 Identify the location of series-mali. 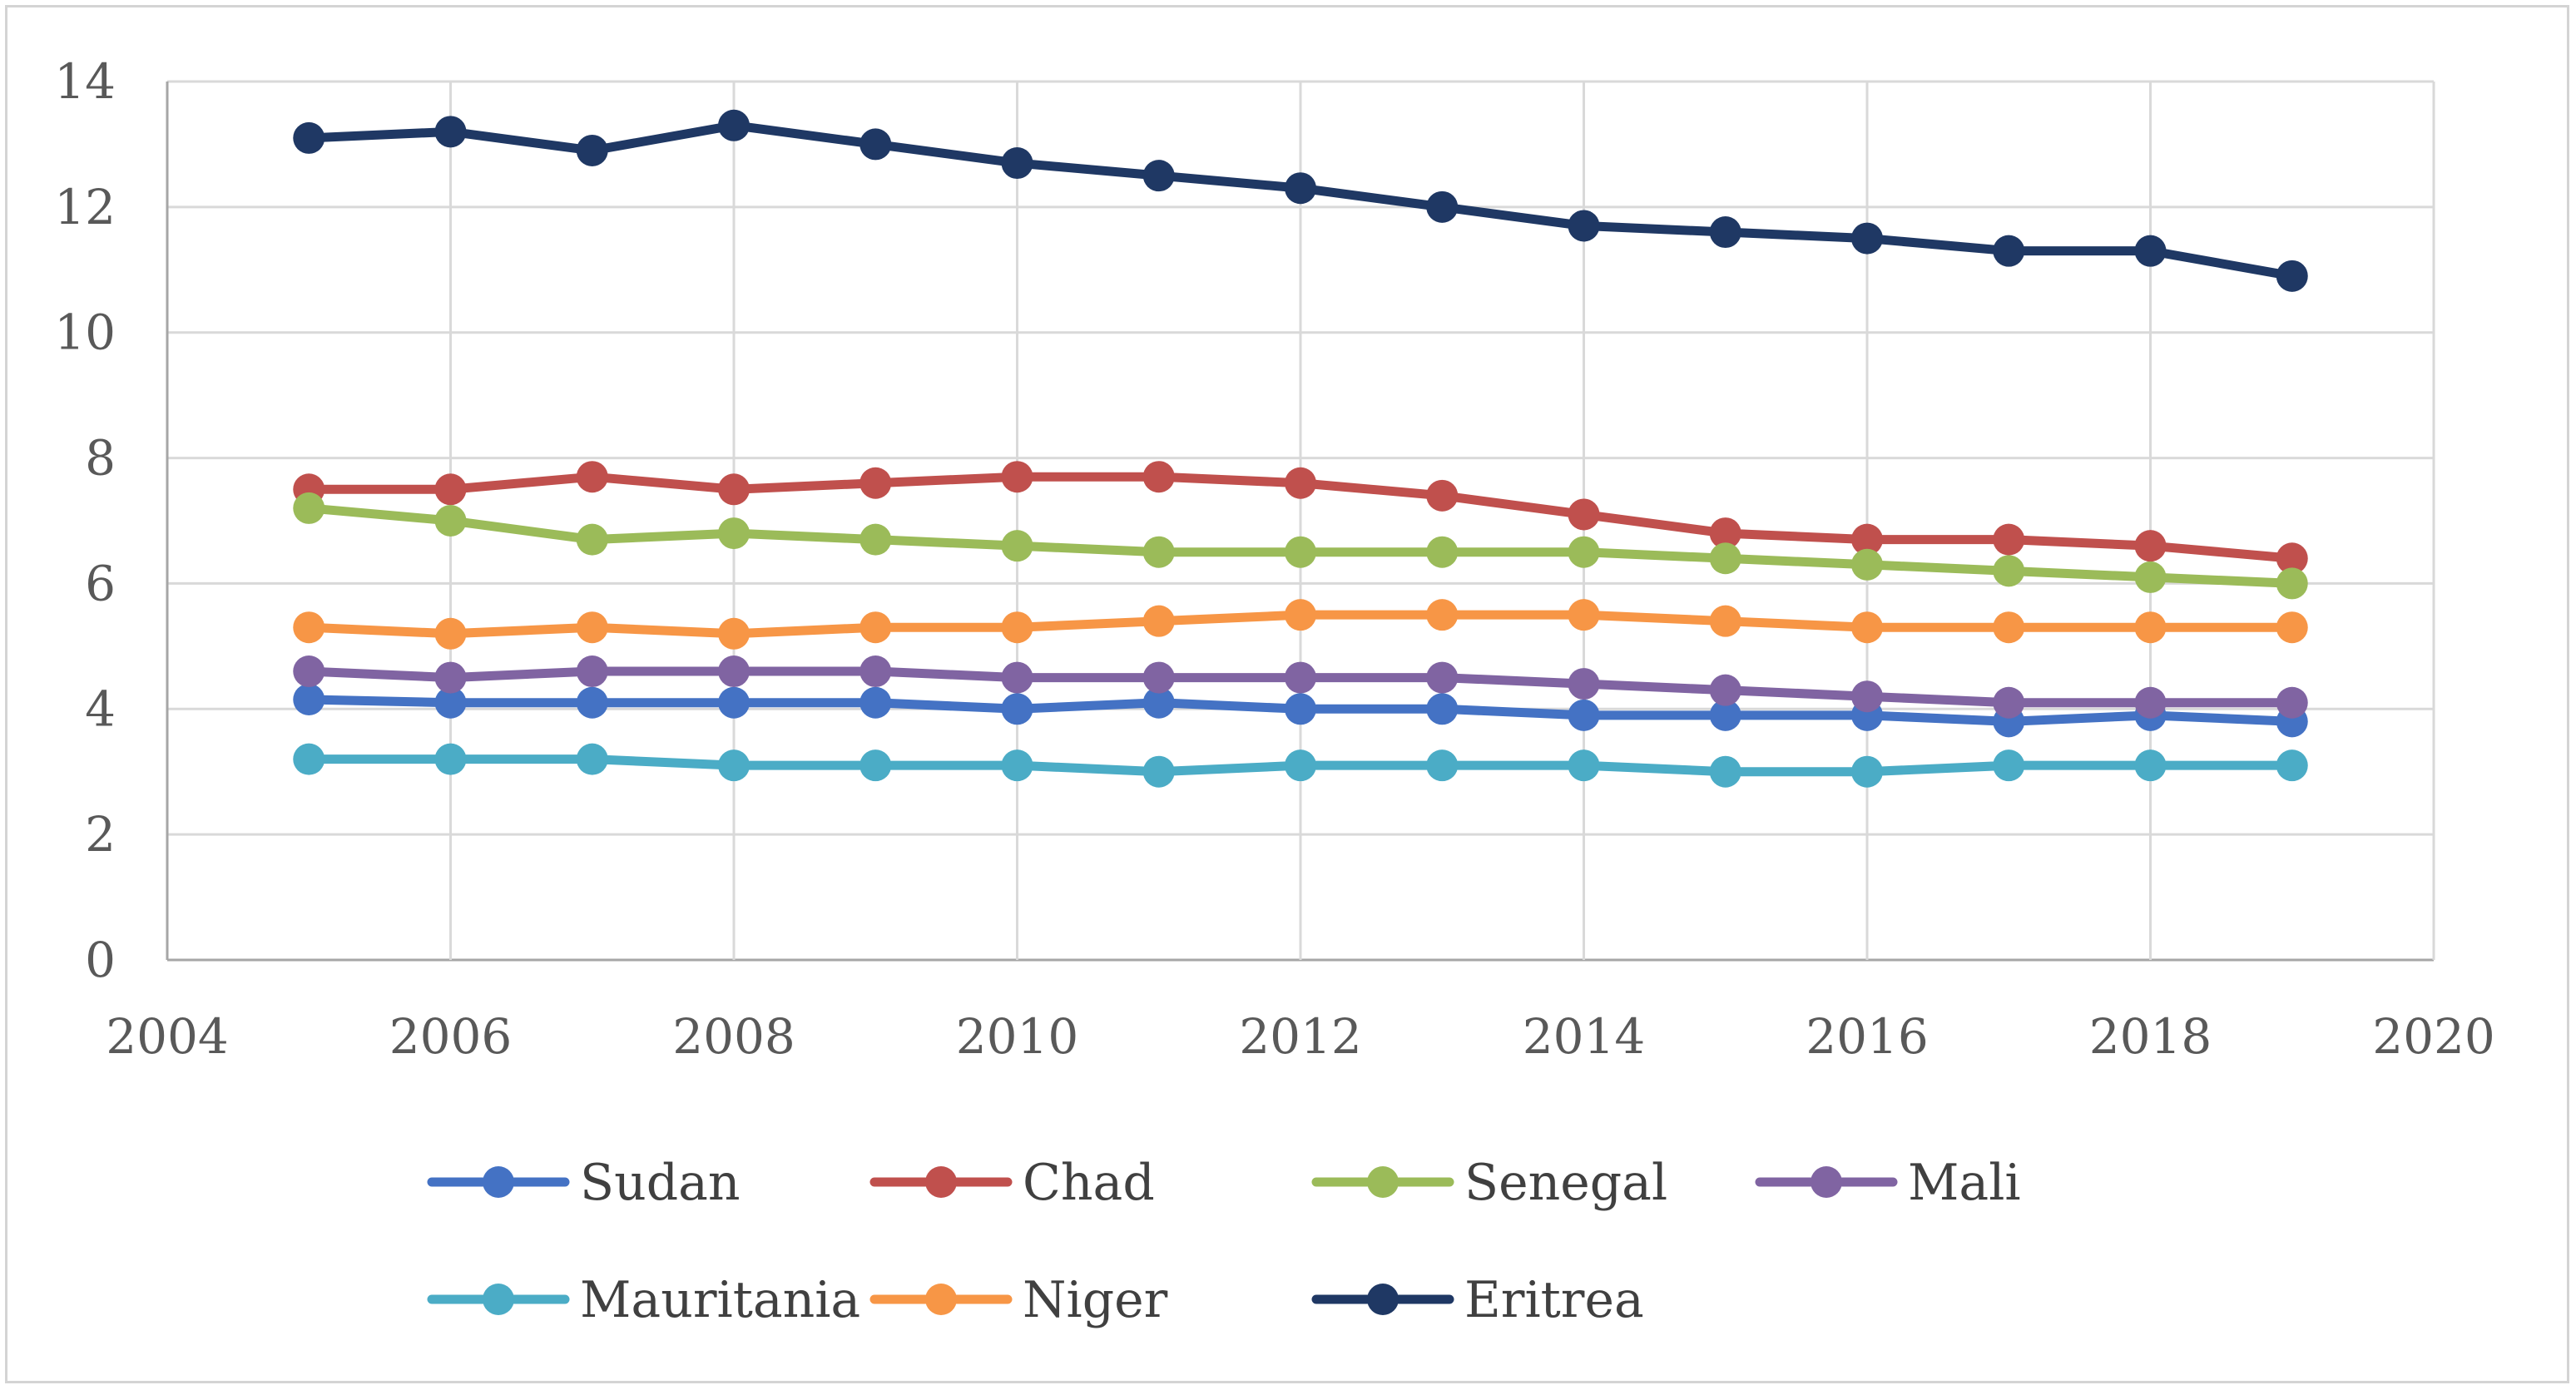
(1301, 687).